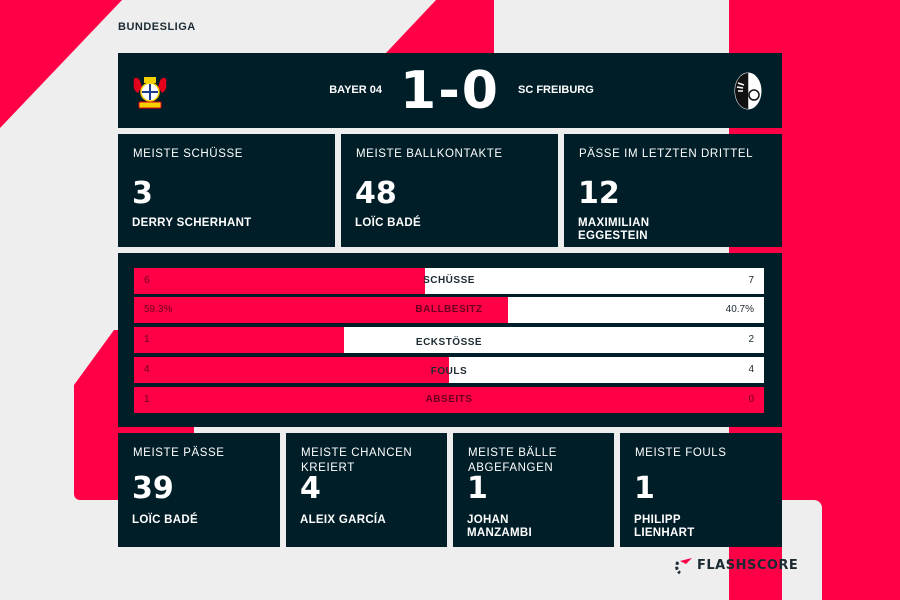 This screenshot has width=900, height=600. I want to click on card-title: MEISTE SCHÜSSE, so click(188, 154).